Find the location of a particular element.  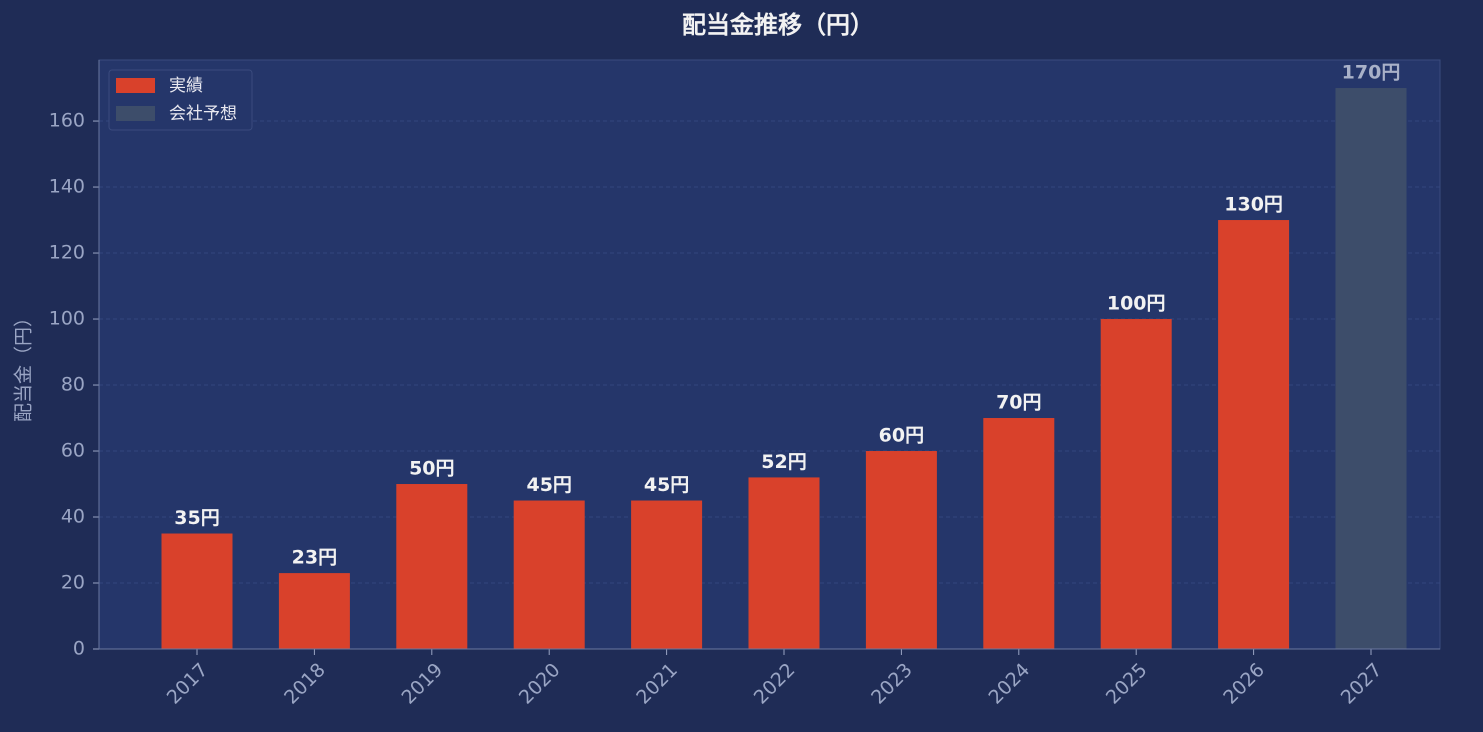

value-label: 35円 is located at coordinates (196, 518).